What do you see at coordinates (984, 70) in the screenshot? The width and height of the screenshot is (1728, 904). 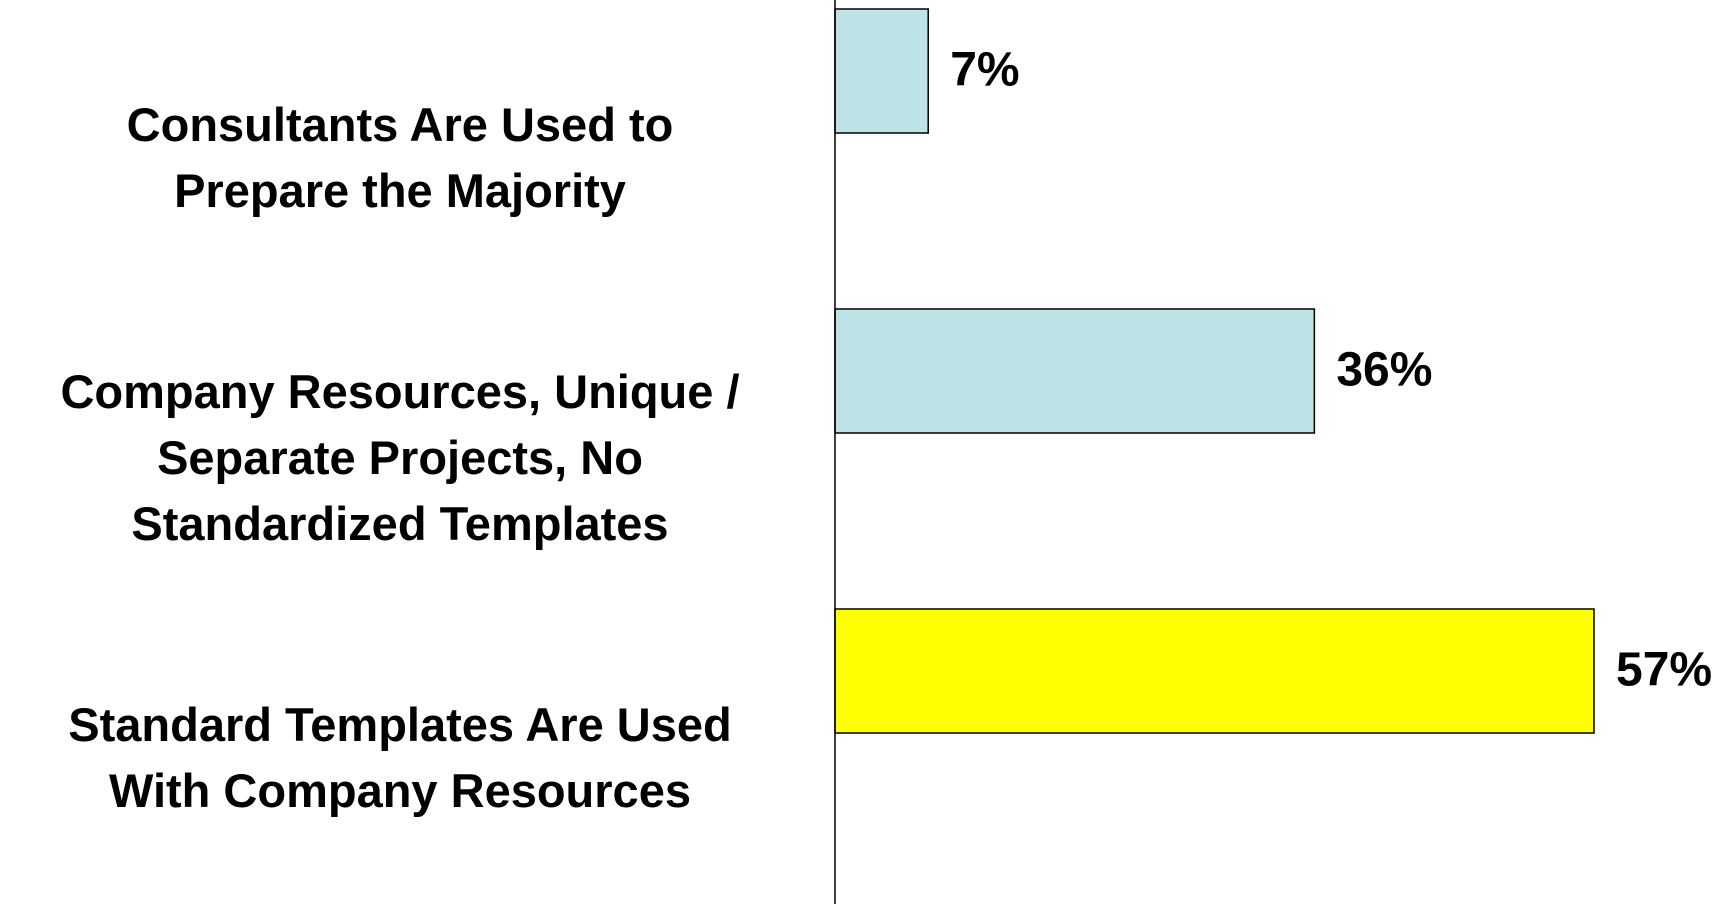 I see `data-label: 7%` at bounding box center [984, 70].